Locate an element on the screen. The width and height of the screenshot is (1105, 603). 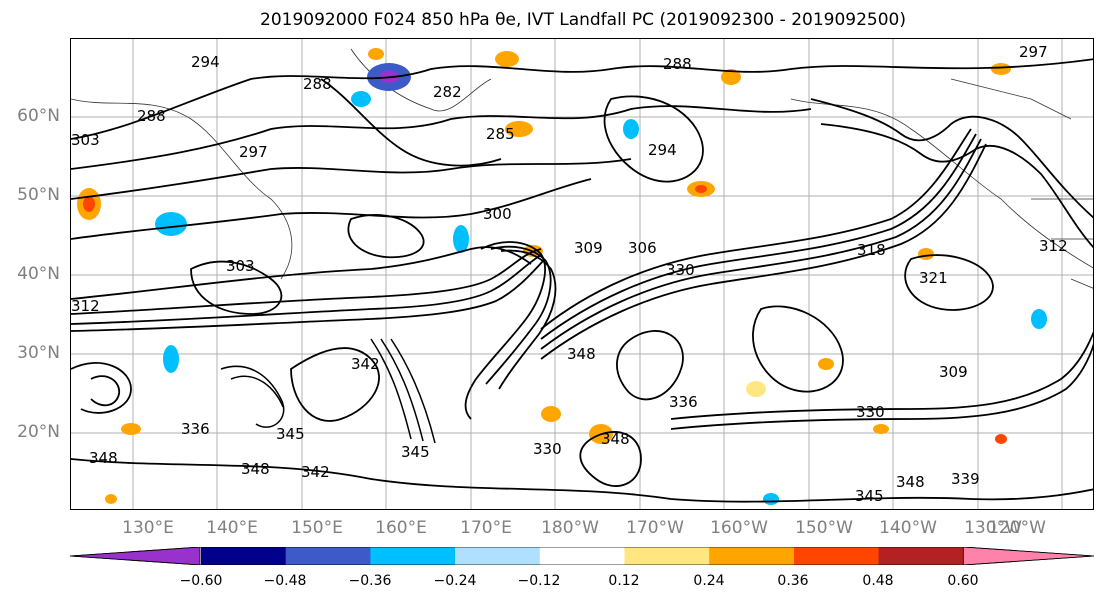
colorbar-segments is located at coordinates (582, 556).